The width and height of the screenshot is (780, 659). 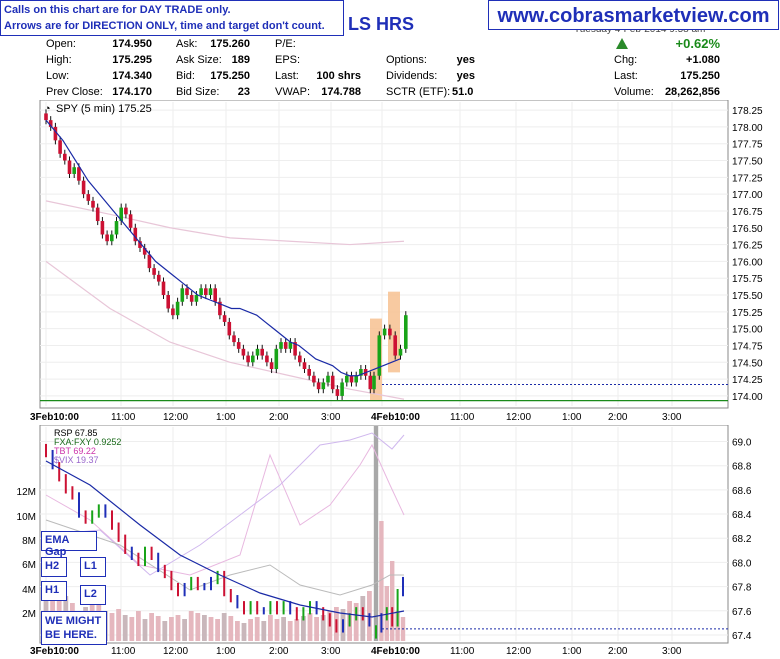 I want to click on rsp-y-tick-label: 67.6, so click(x=742, y=612).